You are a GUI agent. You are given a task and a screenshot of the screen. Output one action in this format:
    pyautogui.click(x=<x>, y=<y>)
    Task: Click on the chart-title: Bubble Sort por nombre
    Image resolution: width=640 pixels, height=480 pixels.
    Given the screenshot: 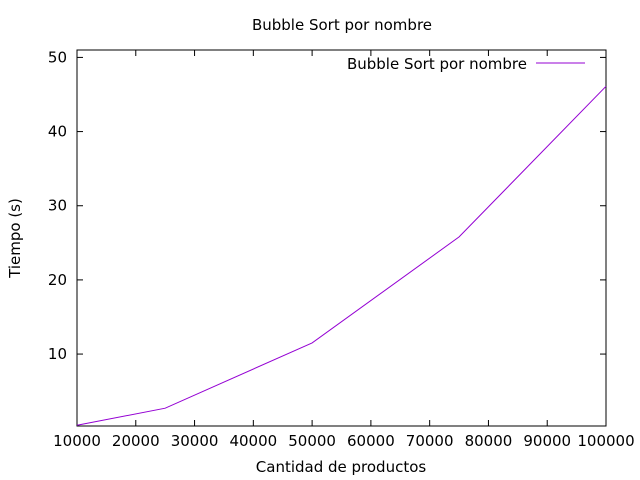 What is the action you would take?
    pyautogui.click(x=342, y=25)
    